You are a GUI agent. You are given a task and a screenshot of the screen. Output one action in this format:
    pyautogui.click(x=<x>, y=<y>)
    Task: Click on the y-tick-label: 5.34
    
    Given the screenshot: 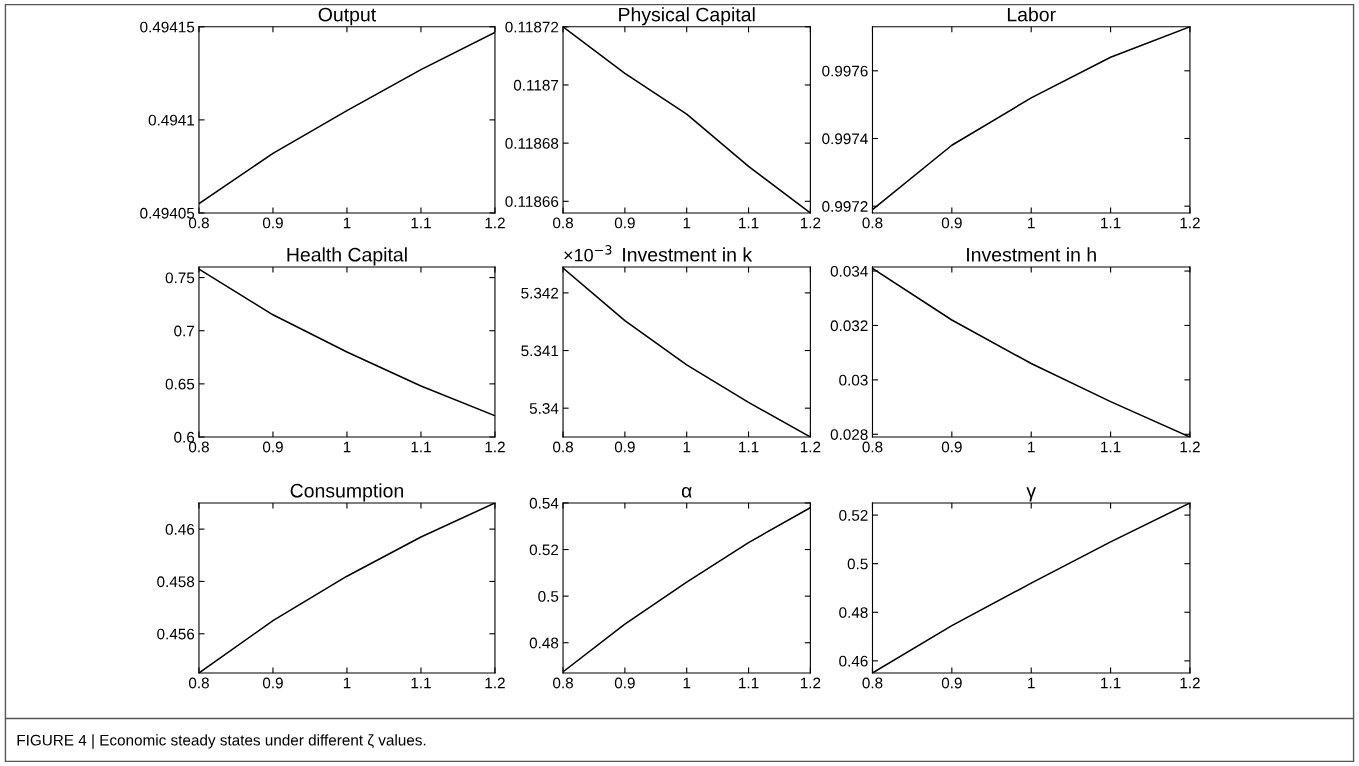 What is the action you would take?
    pyautogui.click(x=544, y=408)
    